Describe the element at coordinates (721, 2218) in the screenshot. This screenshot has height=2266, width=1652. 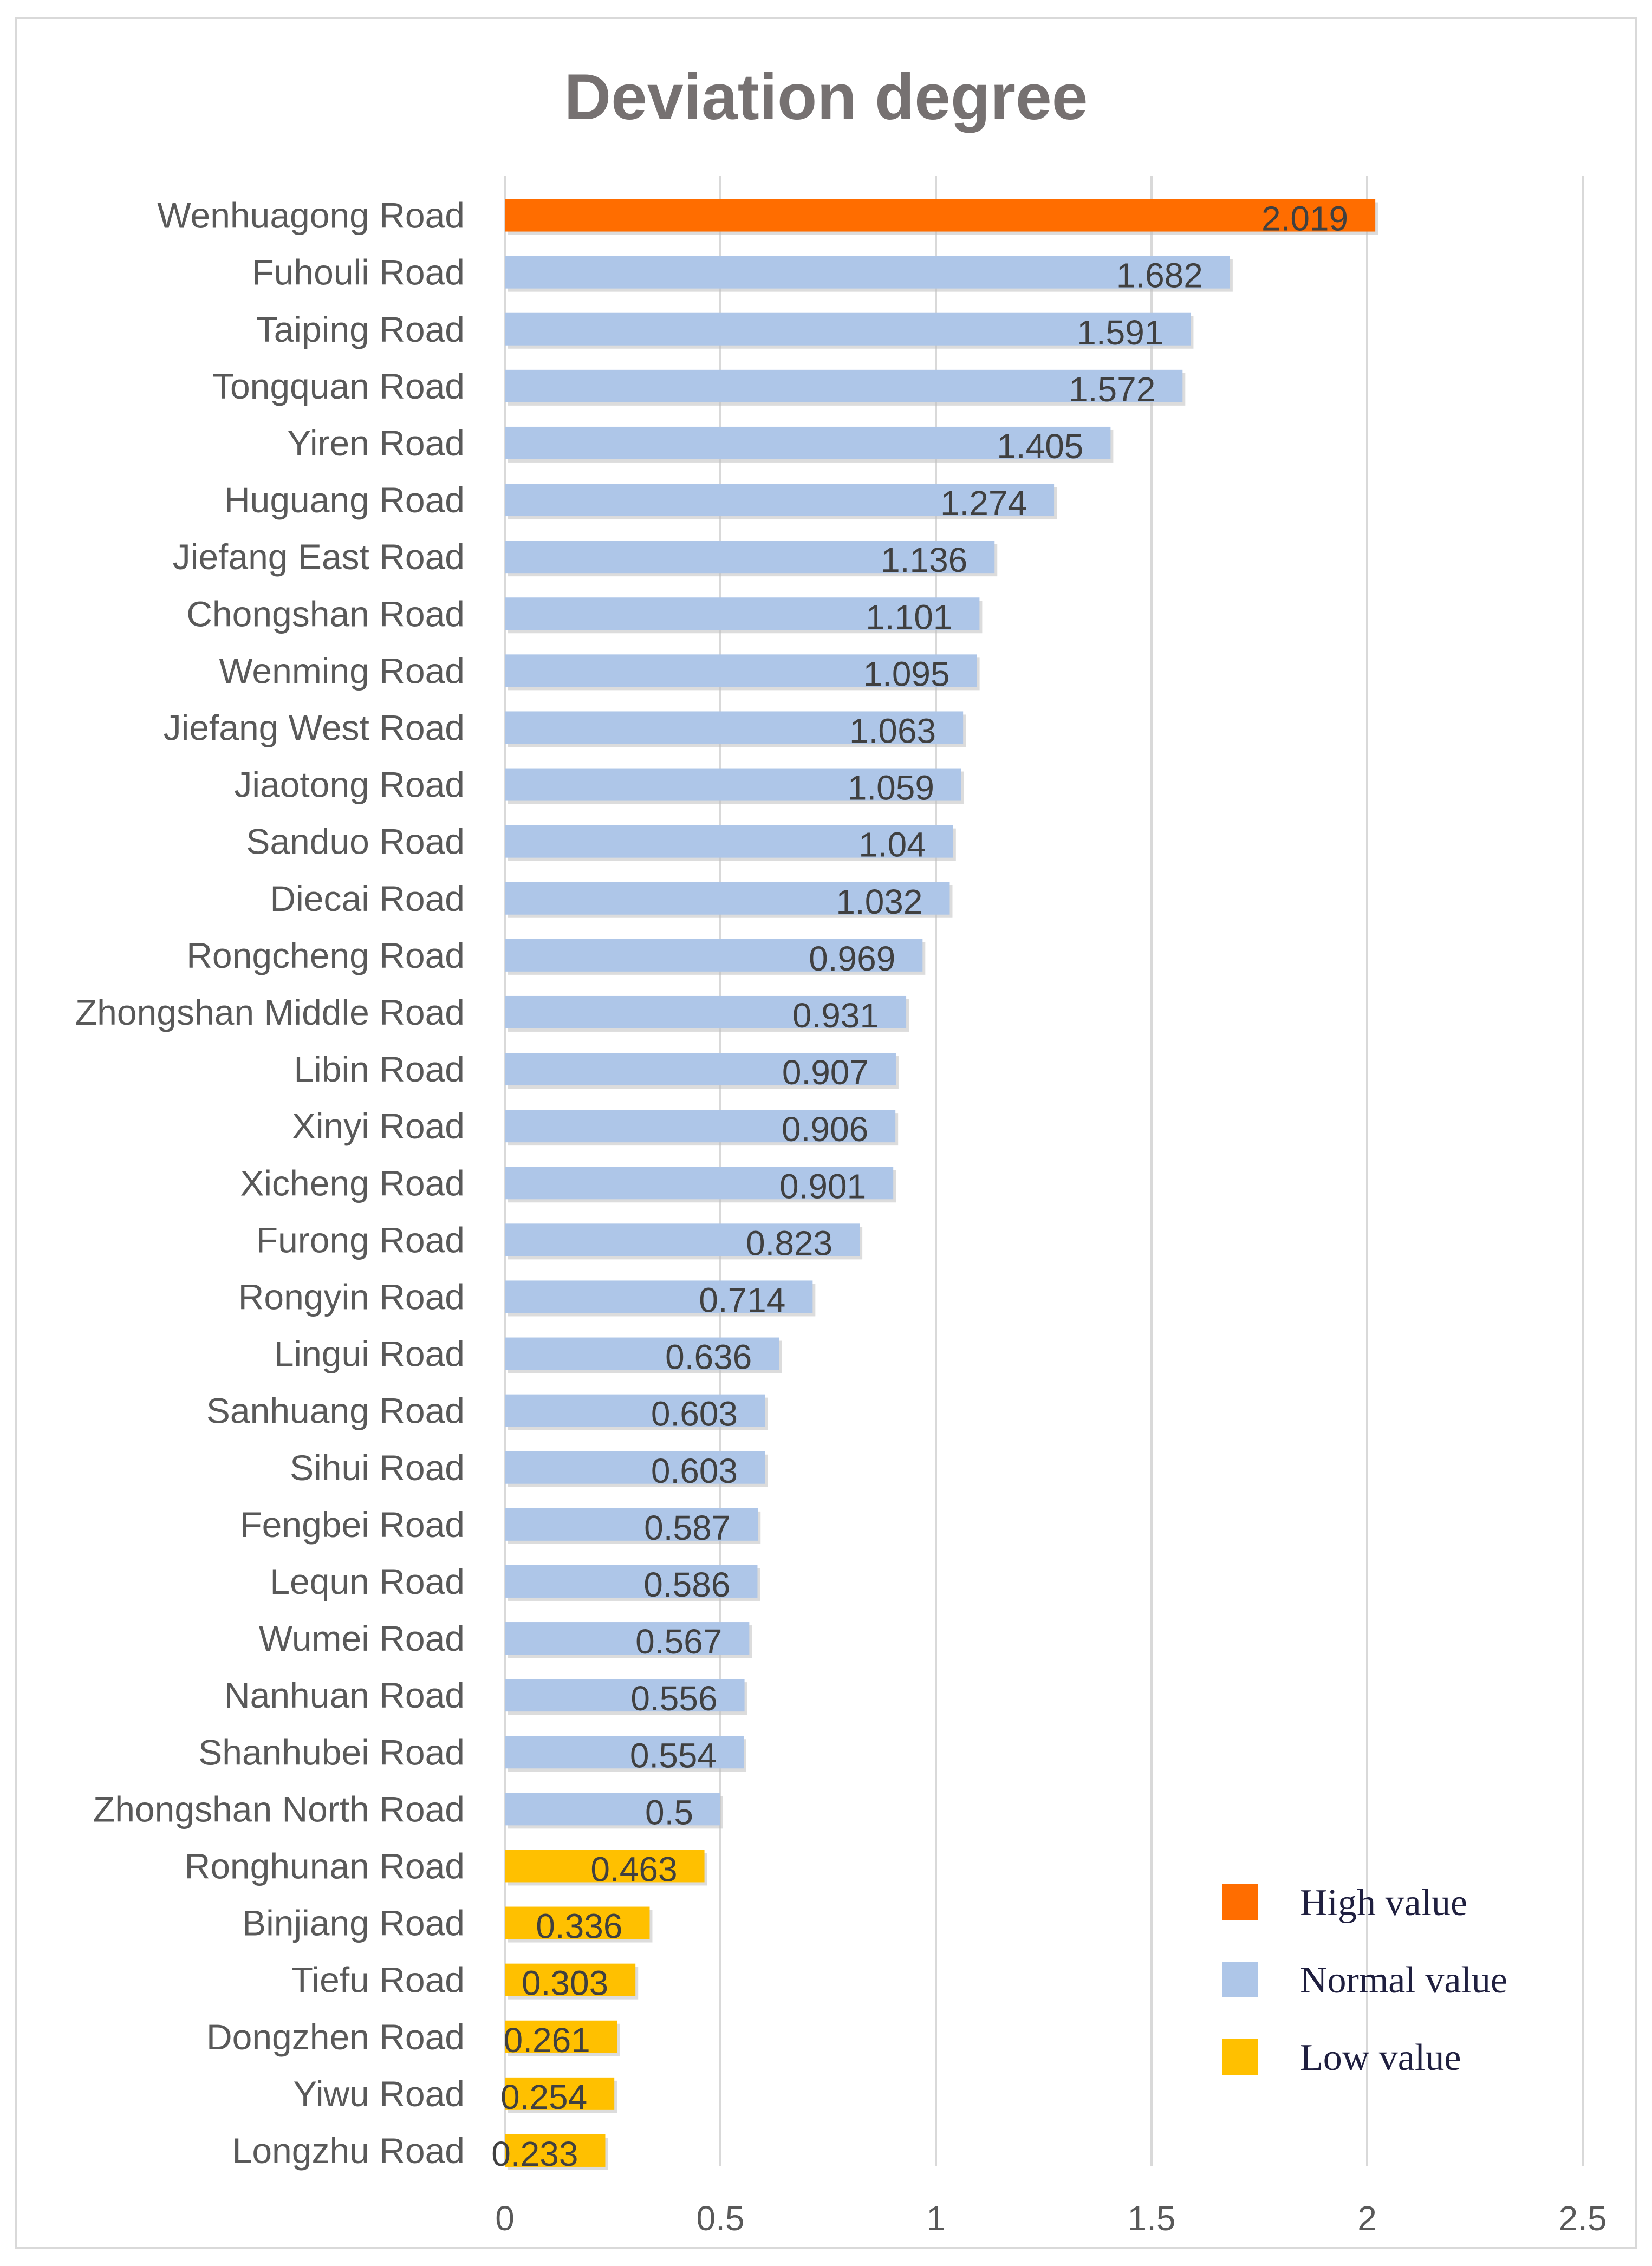
I see `x-tick-label: 0.5` at that location.